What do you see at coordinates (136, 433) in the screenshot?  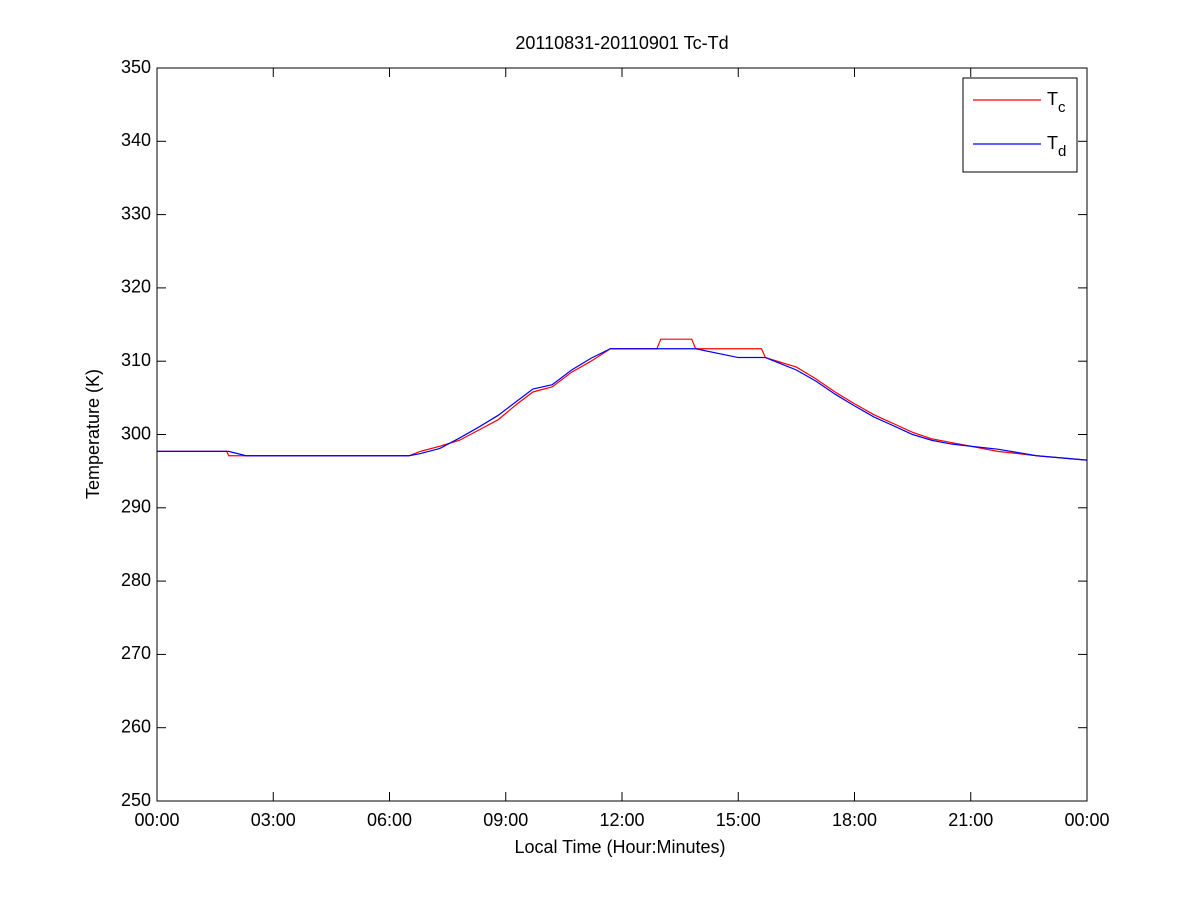 I see `y-tick-label: 300` at bounding box center [136, 433].